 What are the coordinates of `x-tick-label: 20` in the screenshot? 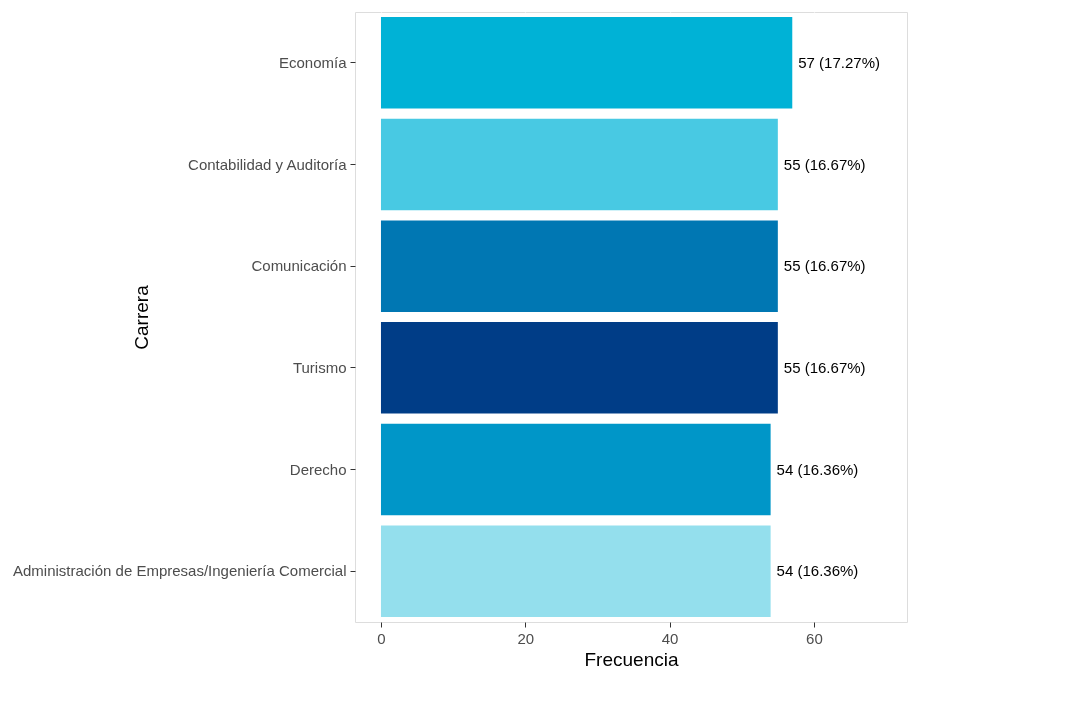 It's located at (526, 638).